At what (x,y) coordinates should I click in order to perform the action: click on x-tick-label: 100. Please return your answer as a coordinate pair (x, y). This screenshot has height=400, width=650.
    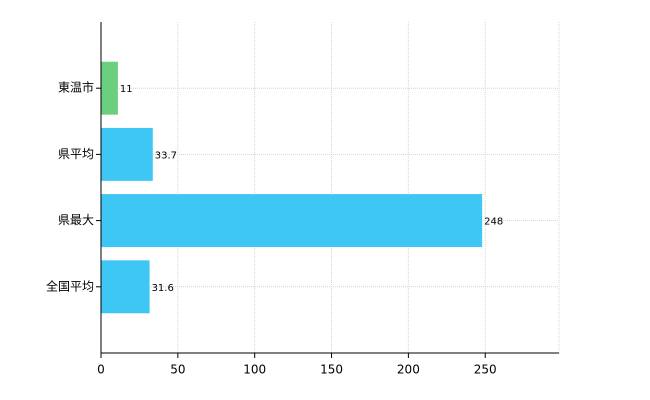
    Looking at the image, I should click on (254, 370).